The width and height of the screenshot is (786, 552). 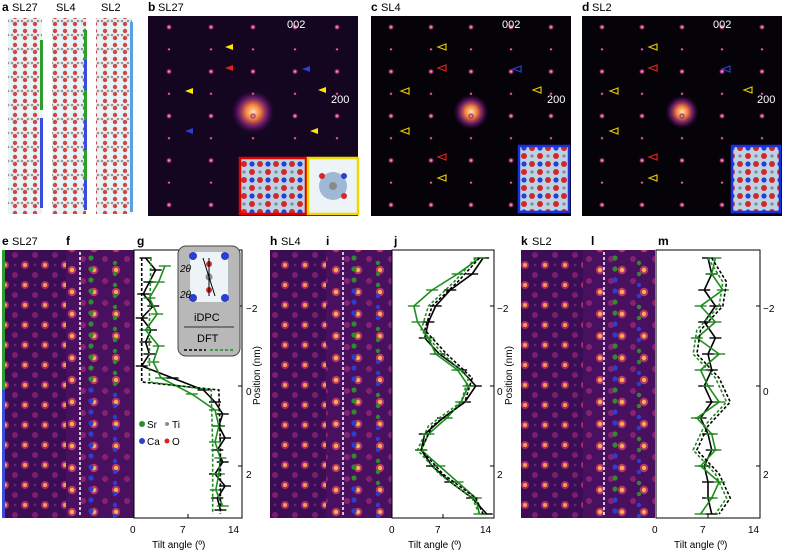 I want to click on fft-sl2-center-spot, so click(x=682, y=112).